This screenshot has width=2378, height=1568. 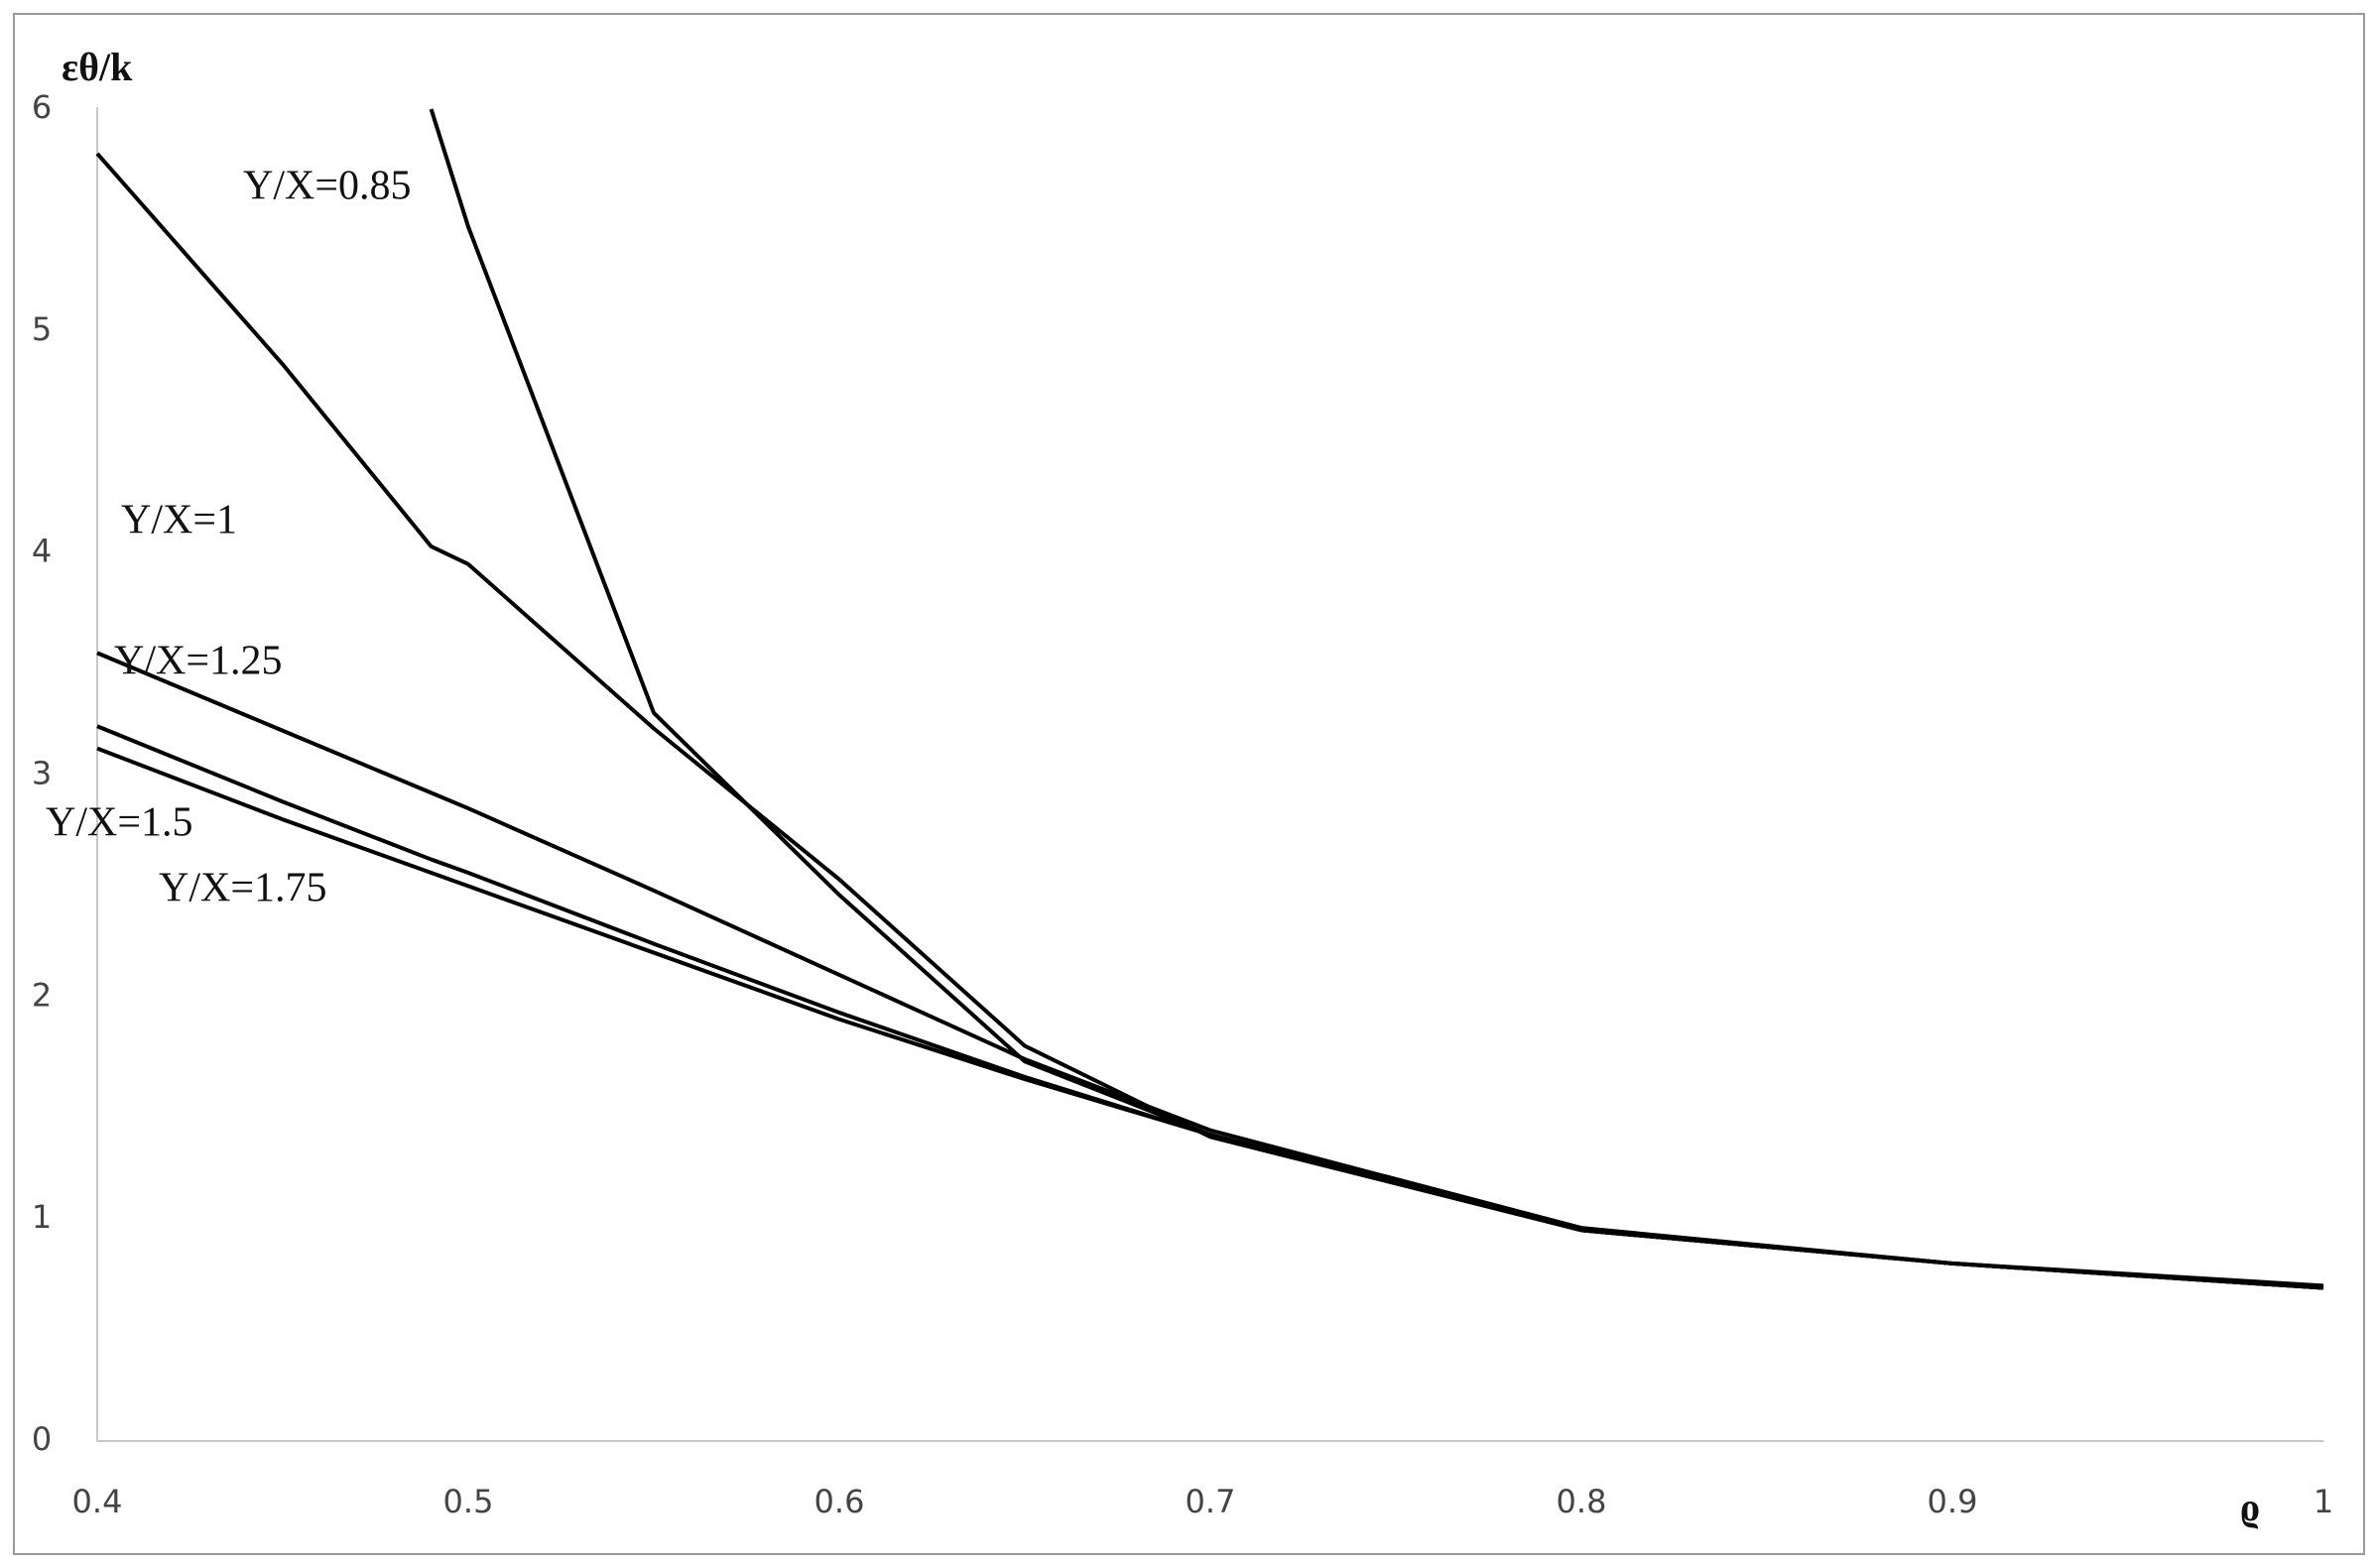 I want to click on x-tick-label: 0.8, so click(x=1582, y=1501).